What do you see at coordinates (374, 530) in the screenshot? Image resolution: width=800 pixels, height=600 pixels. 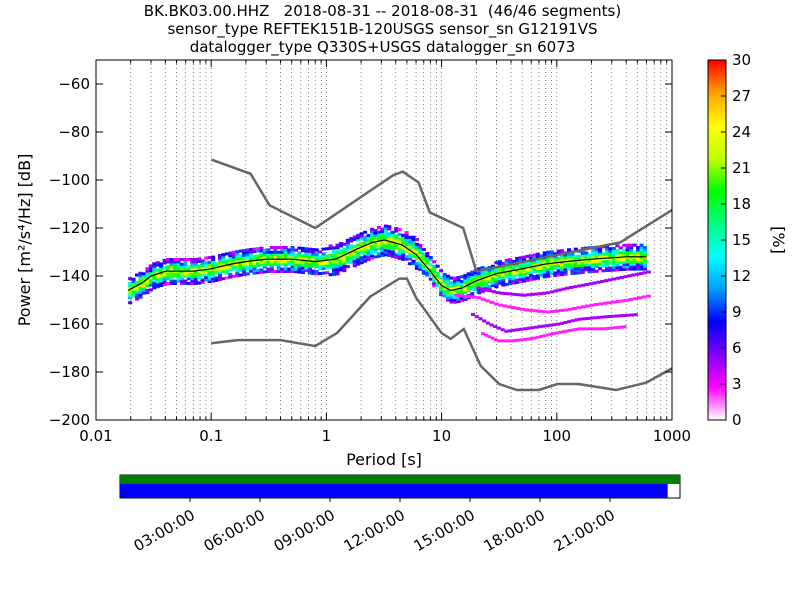 I see `timeline-tick-label: 12:00:00` at bounding box center [374, 530].